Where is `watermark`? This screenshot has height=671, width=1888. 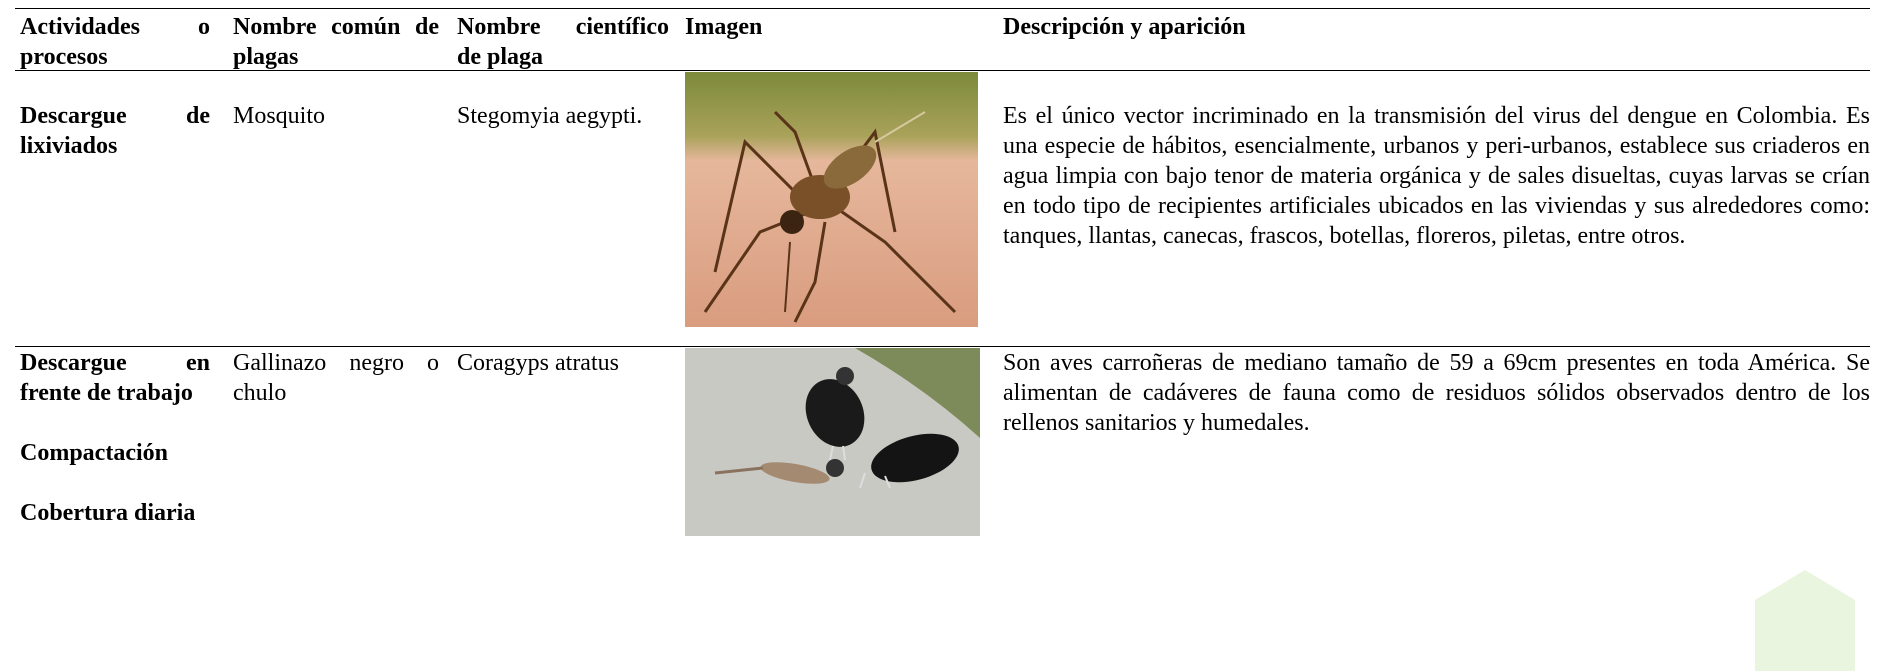
watermark is located at coordinates (1805, 620).